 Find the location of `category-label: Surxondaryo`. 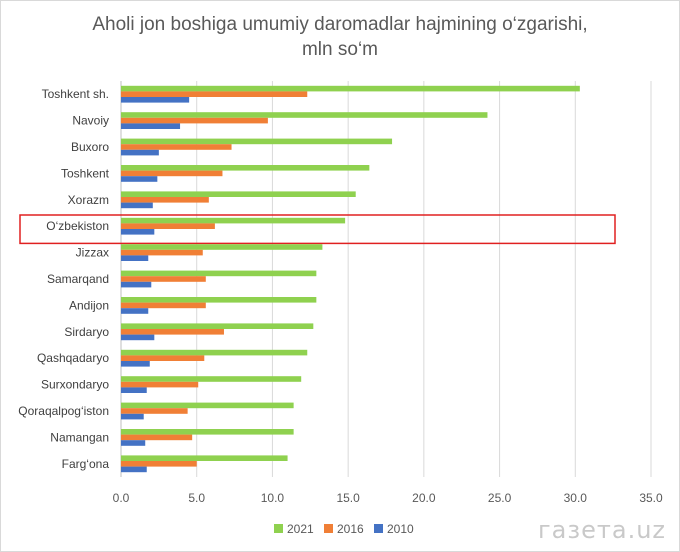

category-label: Surxondaryo is located at coordinates (75, 385).